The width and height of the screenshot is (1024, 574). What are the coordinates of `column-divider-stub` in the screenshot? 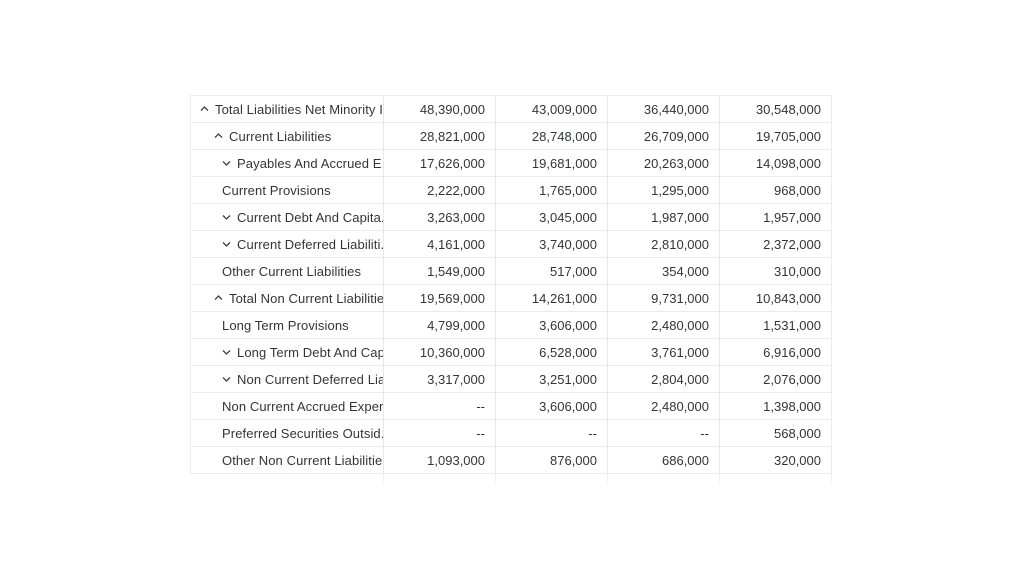 It's located at (719, 480).